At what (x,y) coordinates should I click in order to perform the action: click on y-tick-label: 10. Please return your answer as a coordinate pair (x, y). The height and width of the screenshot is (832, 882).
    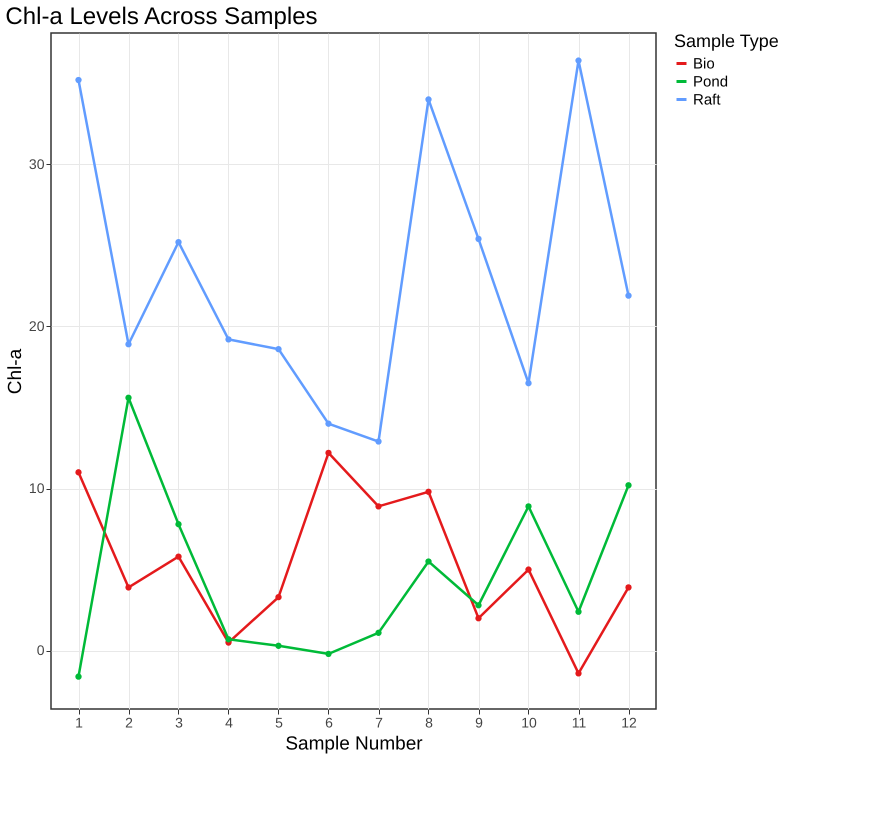
    Looking at the image, I should click on (36, 488).